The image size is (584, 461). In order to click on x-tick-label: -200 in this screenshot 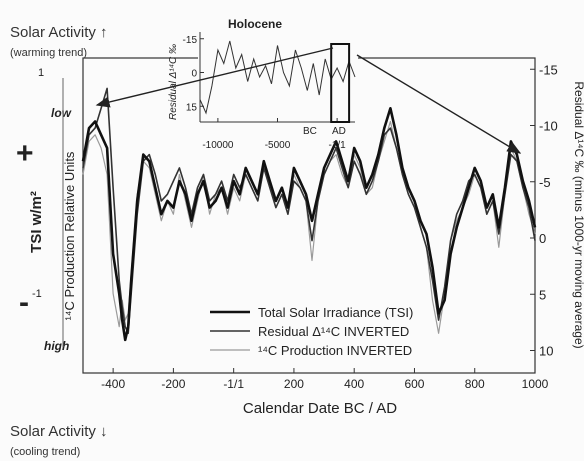, I will do `click(173, 384)`.